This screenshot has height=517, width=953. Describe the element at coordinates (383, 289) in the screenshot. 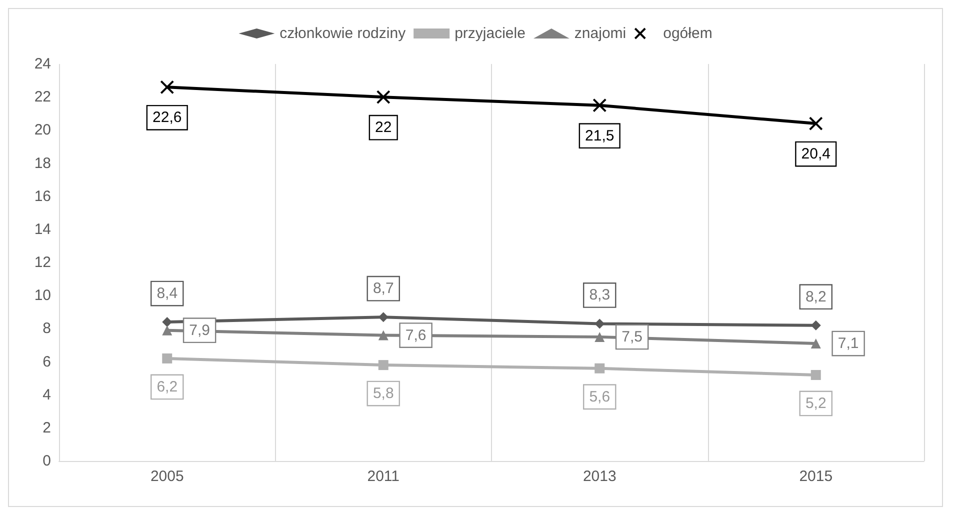

I see `data-label: 8,7` at that location.